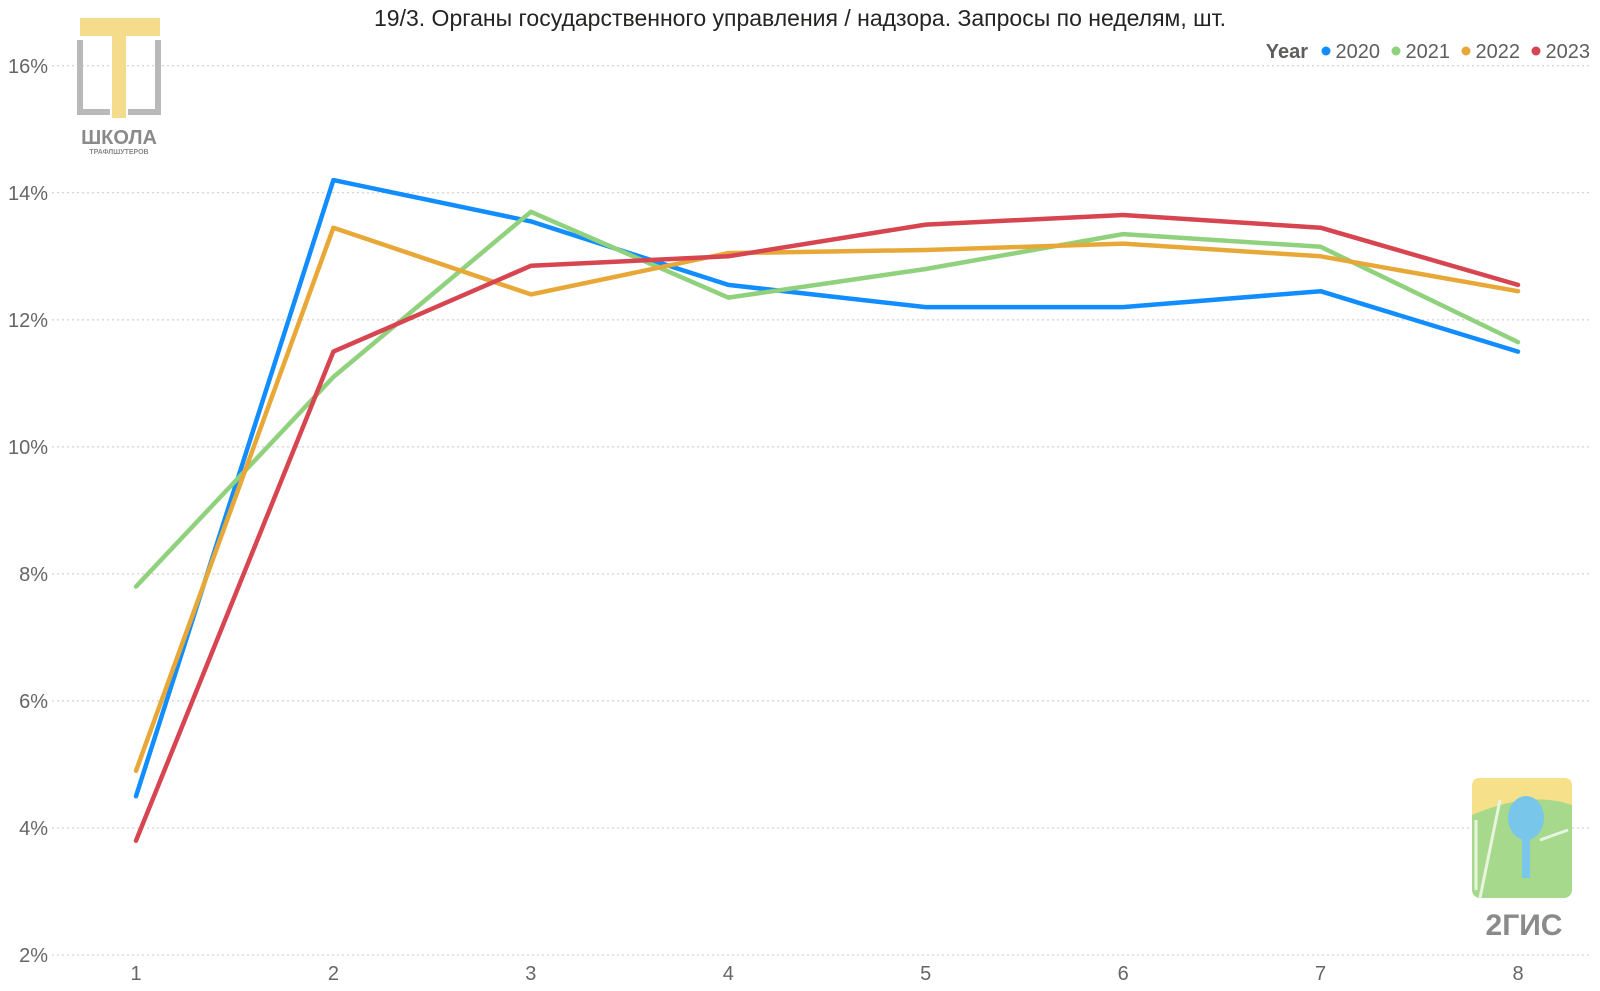 The height and width of the screenshot is (991, 1600). Describe the element at coordinates (333, 974) in the screenshot. I see `x-tick-label: 2` at that location.